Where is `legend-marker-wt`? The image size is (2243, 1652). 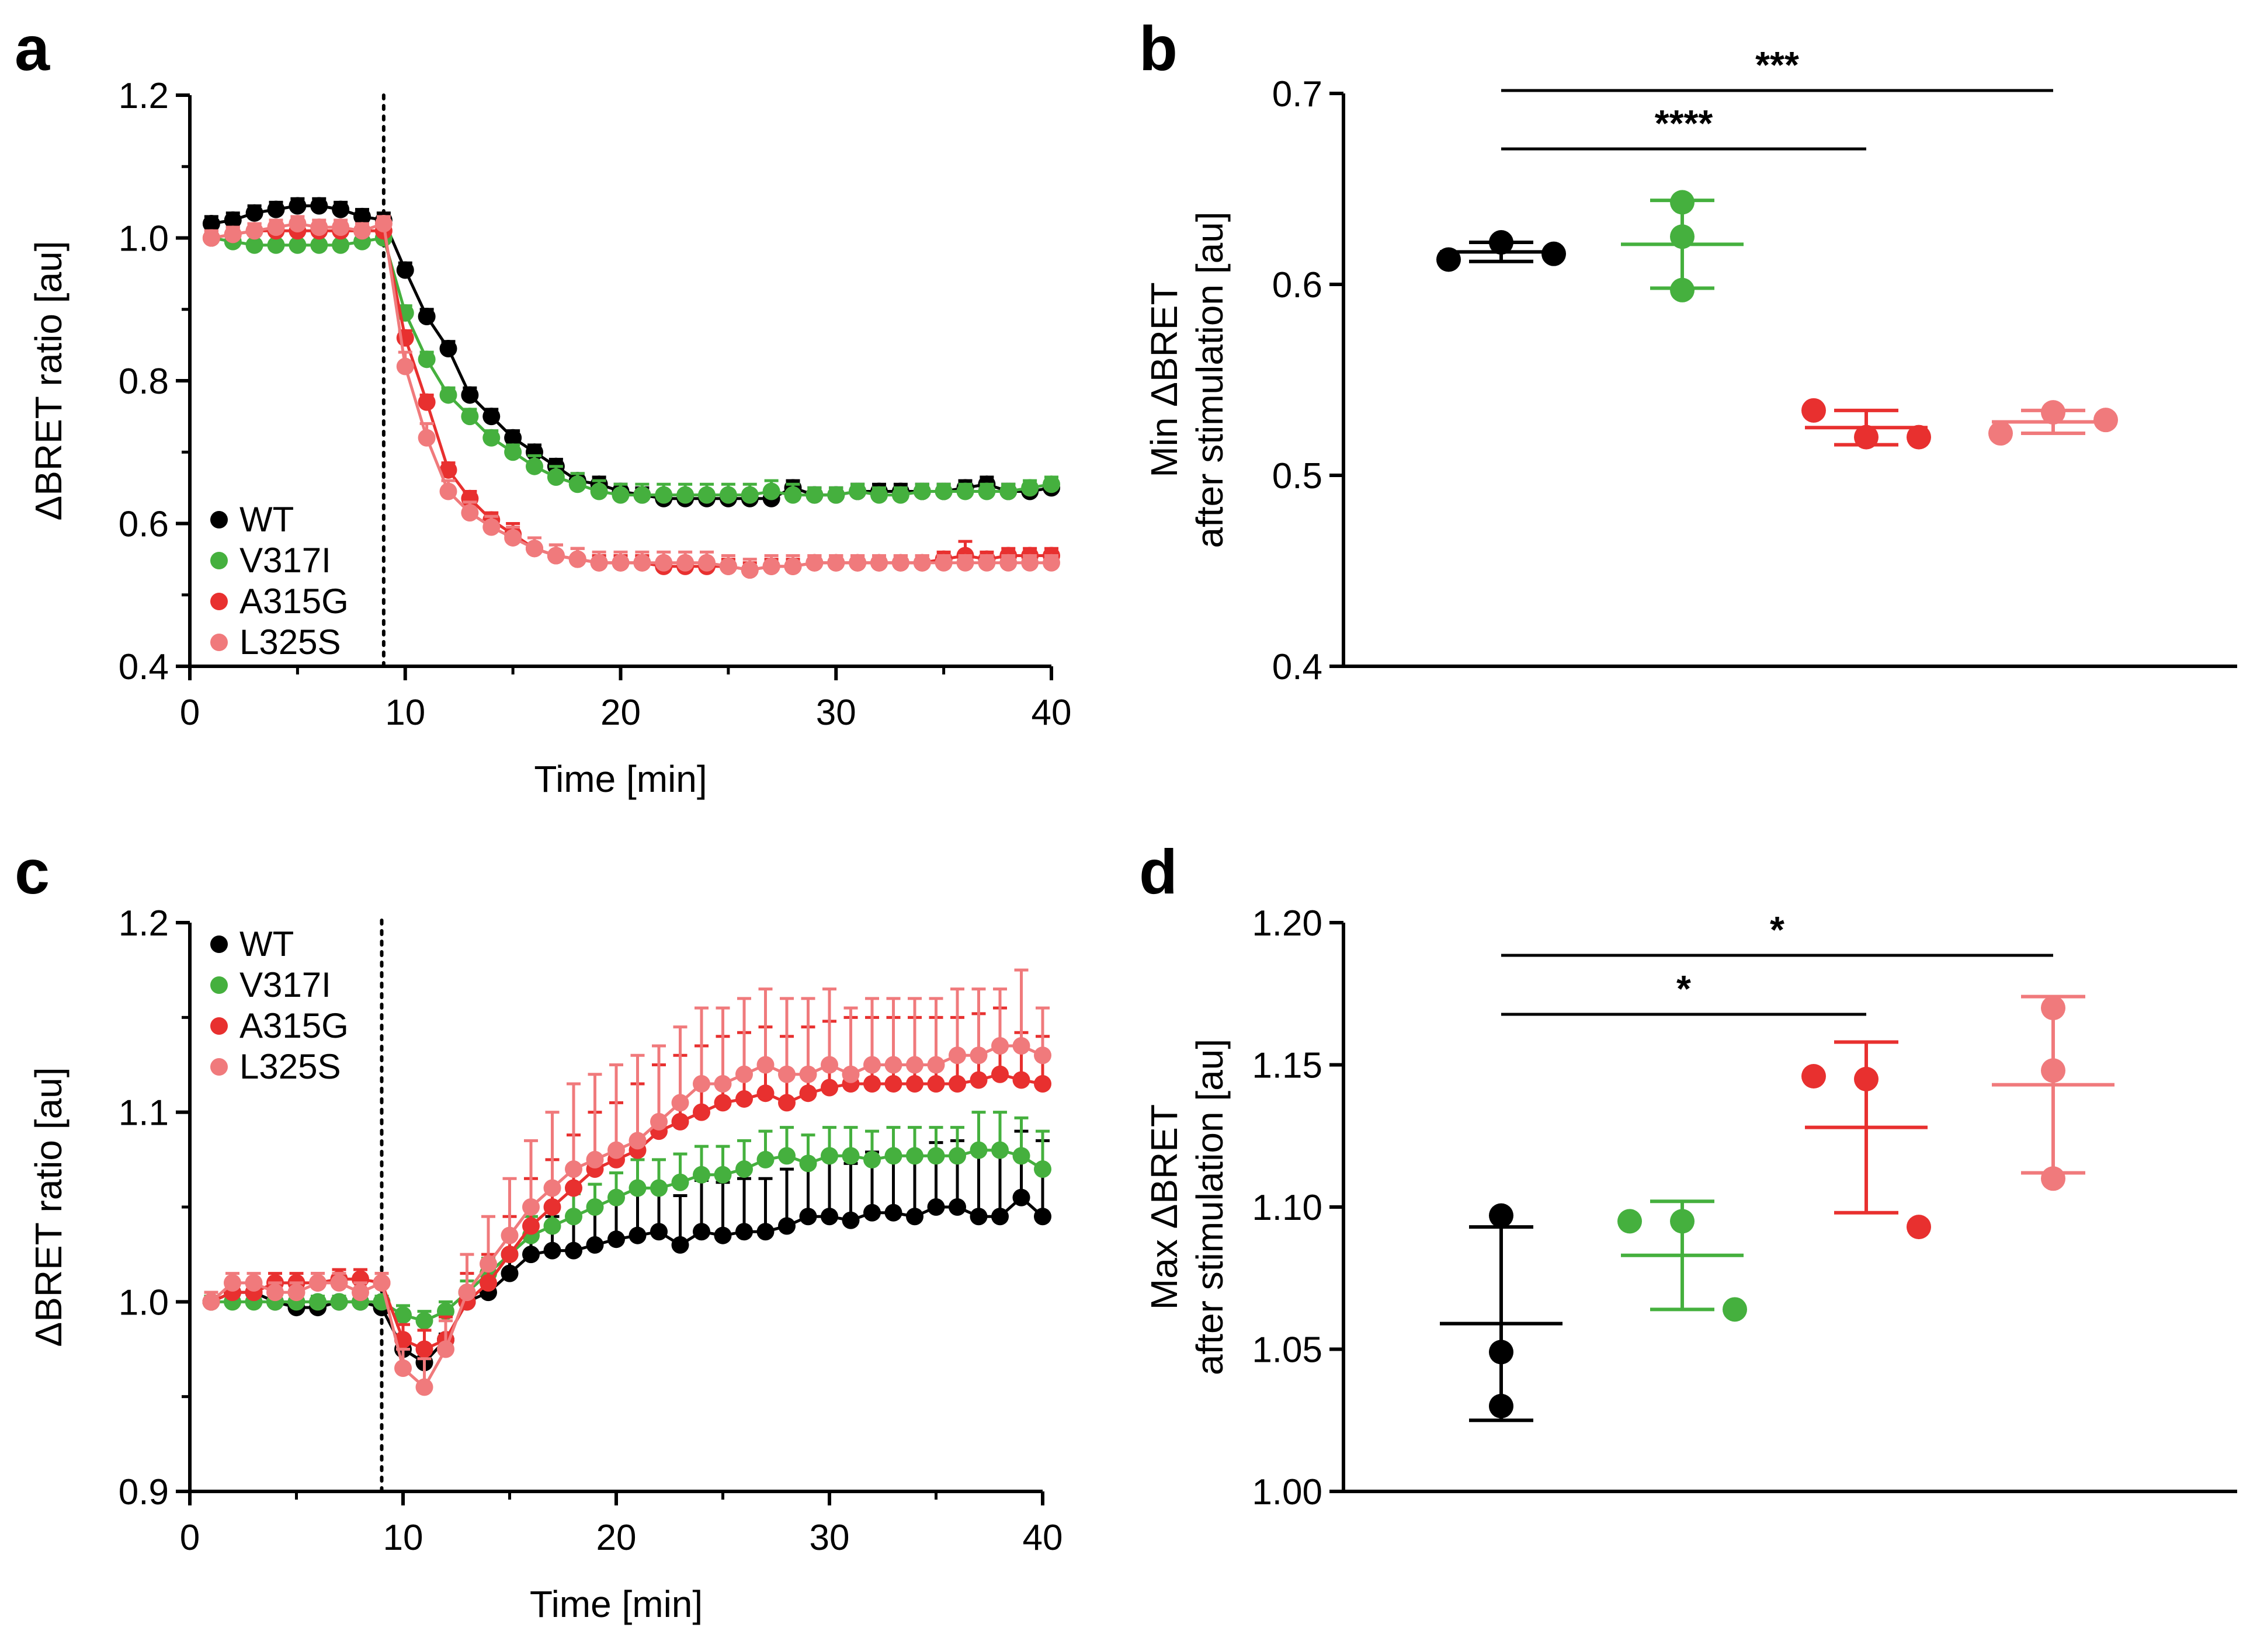
legend-marker-wt is located at coordinates (219, 944).